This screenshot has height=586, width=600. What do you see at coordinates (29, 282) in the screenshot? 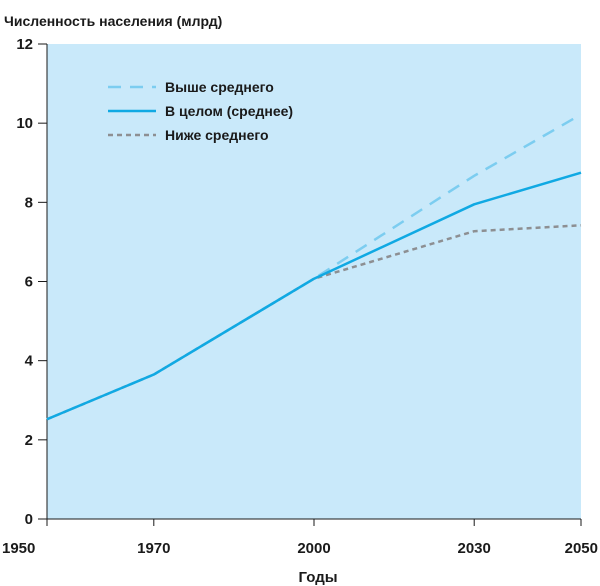
I see `y-tick-label: 6` at bounding box center [29, 282].